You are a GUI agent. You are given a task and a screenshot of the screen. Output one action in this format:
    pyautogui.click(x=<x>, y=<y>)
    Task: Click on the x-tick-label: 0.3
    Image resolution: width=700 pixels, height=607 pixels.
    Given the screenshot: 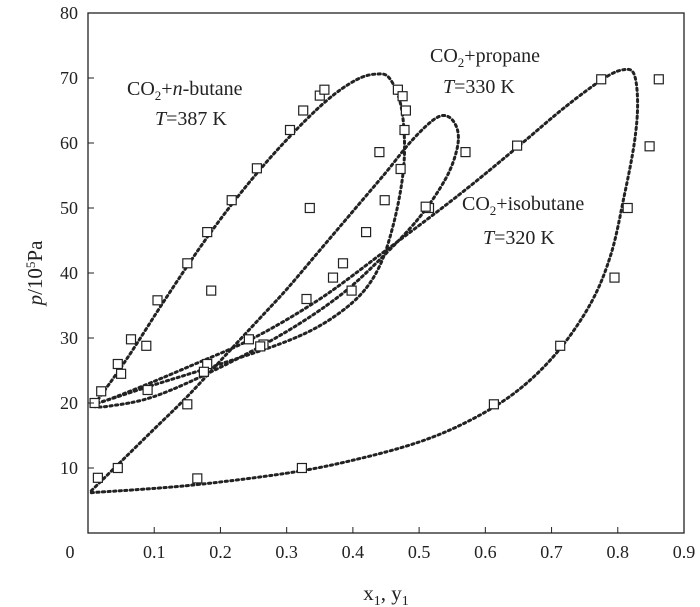 What is the action you would take?
    pyautogui.click(x=286, y=552)
    